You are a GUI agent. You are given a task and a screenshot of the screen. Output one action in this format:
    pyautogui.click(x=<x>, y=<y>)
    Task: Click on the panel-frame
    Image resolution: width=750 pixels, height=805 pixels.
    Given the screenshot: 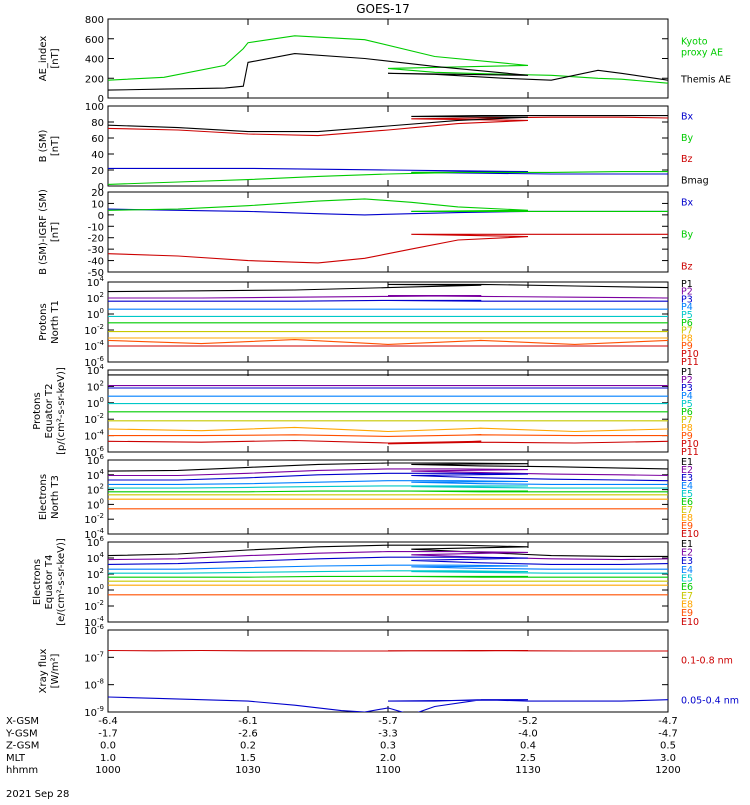 What is the action you would take?
    pyautogui.click(x=388, y=582)
    